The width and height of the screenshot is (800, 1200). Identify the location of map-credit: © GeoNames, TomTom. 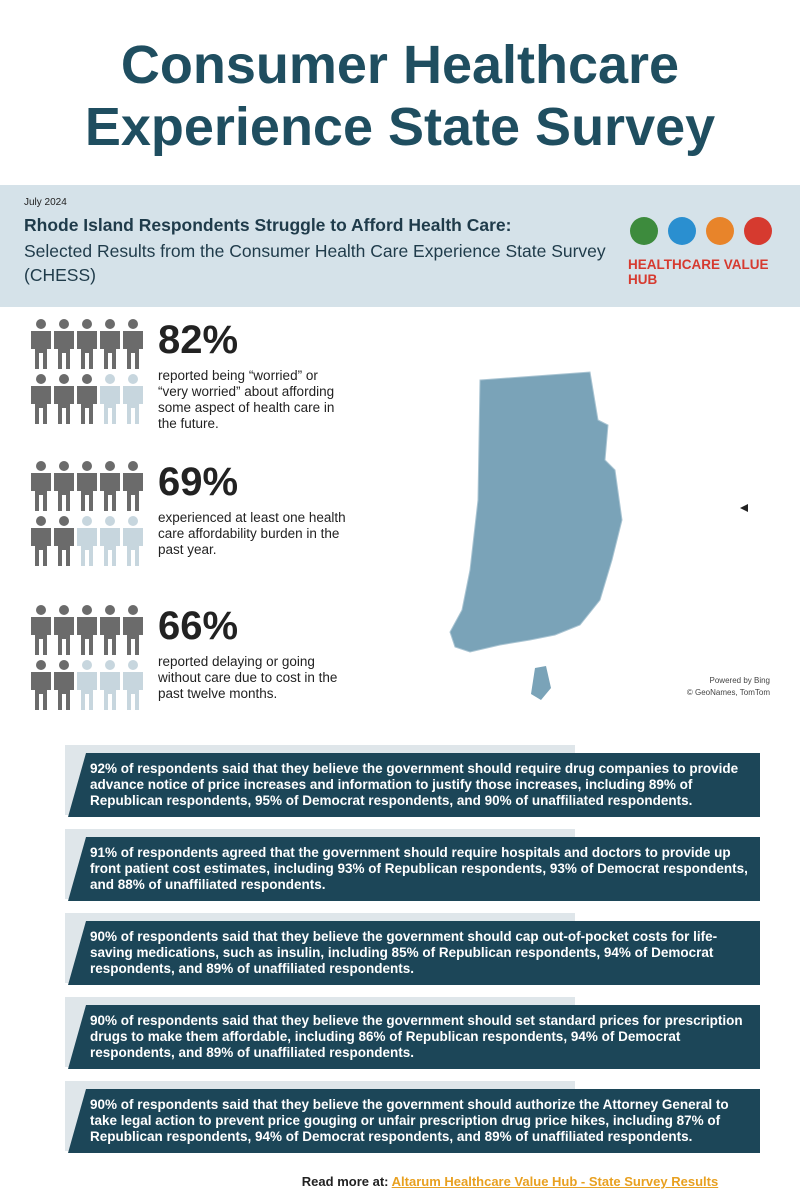
(728, 692).